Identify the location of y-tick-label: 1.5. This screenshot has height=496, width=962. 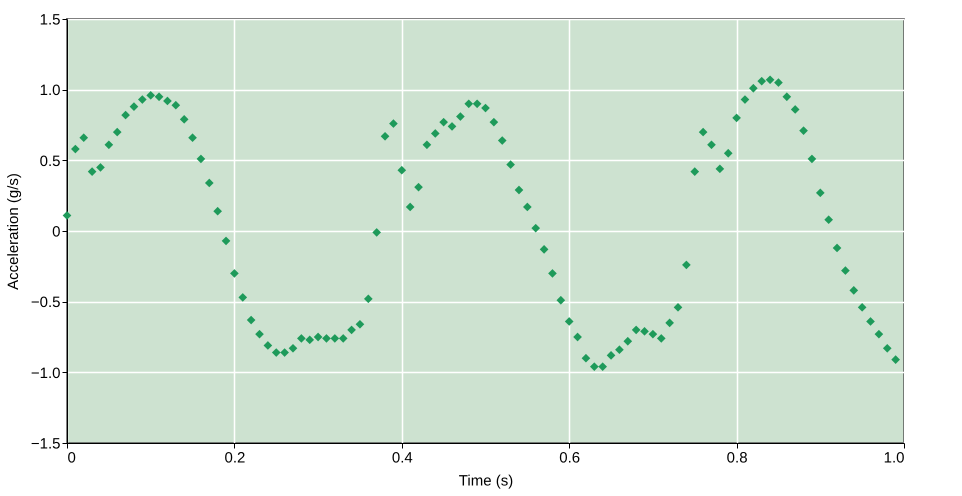
(50, 20).